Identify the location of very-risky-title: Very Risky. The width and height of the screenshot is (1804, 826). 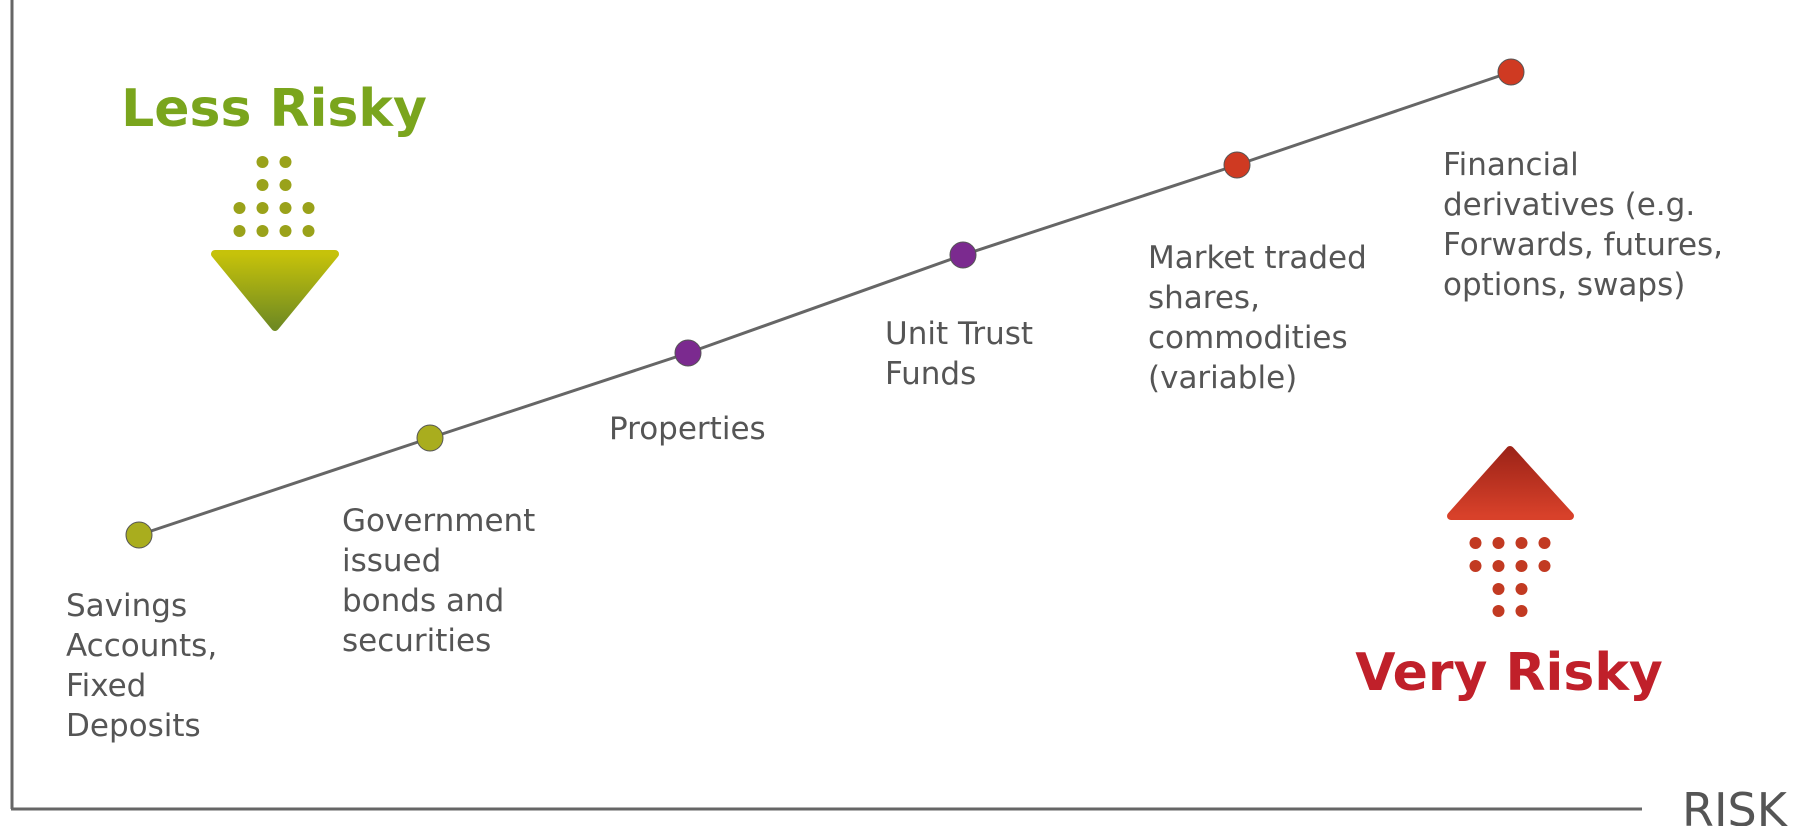
(1509, 673).